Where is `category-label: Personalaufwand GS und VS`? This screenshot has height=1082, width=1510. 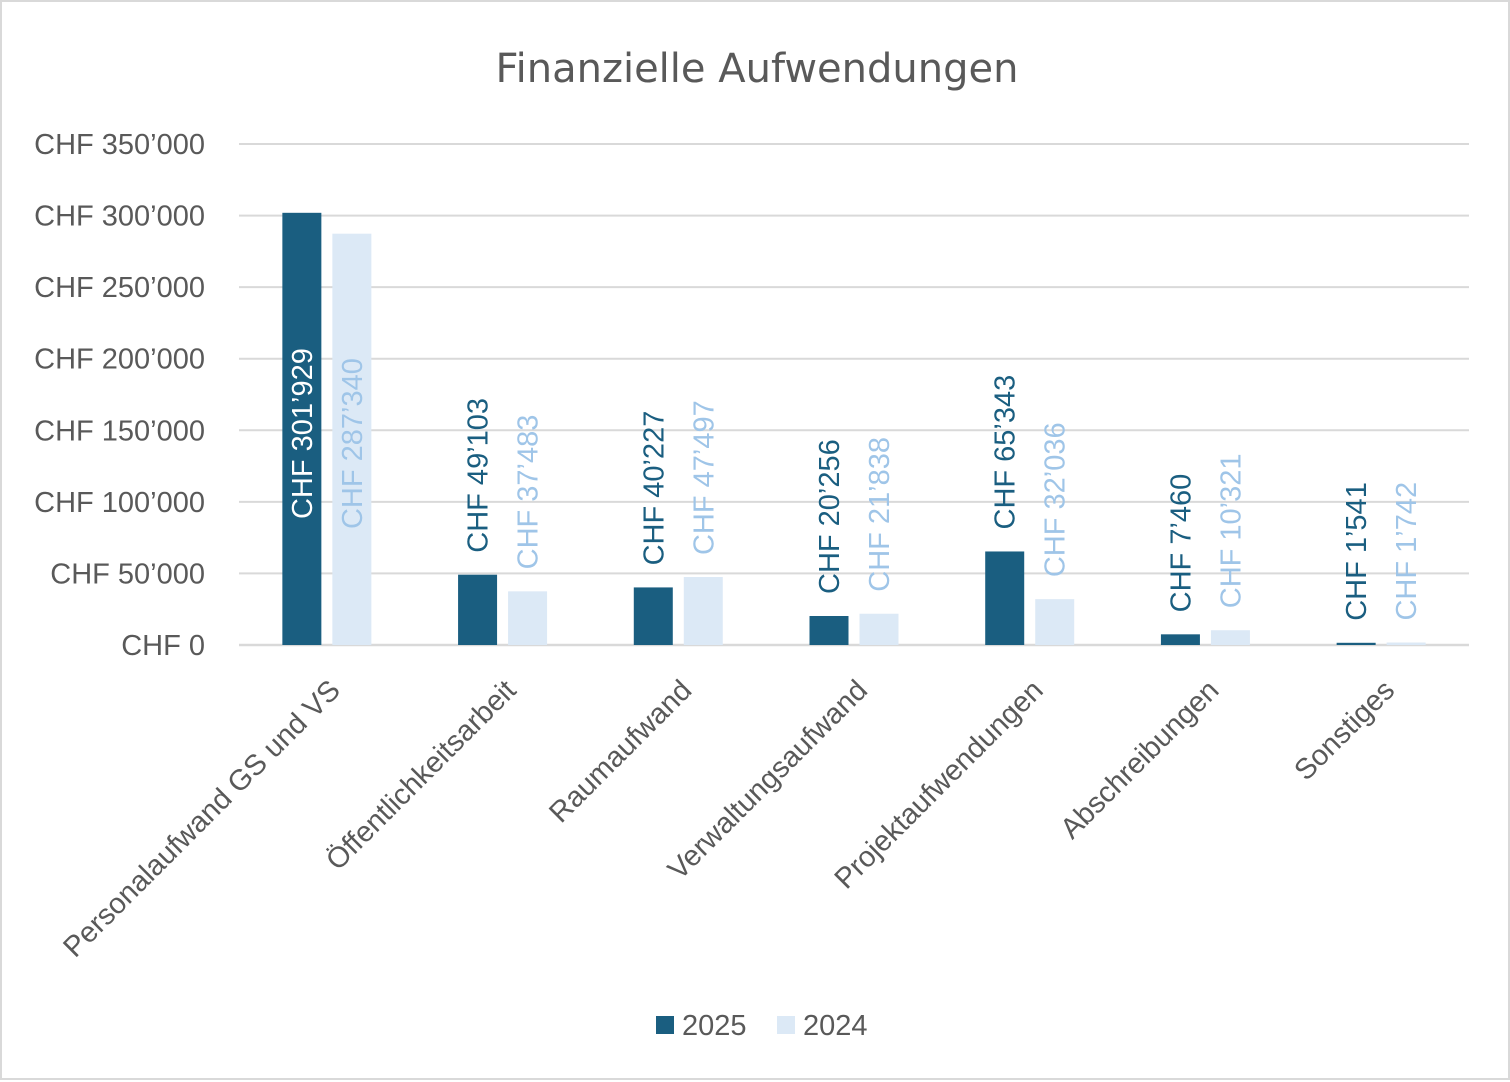
category-label: Personalaufwand GS und VS is located at coordinates (201, 818).